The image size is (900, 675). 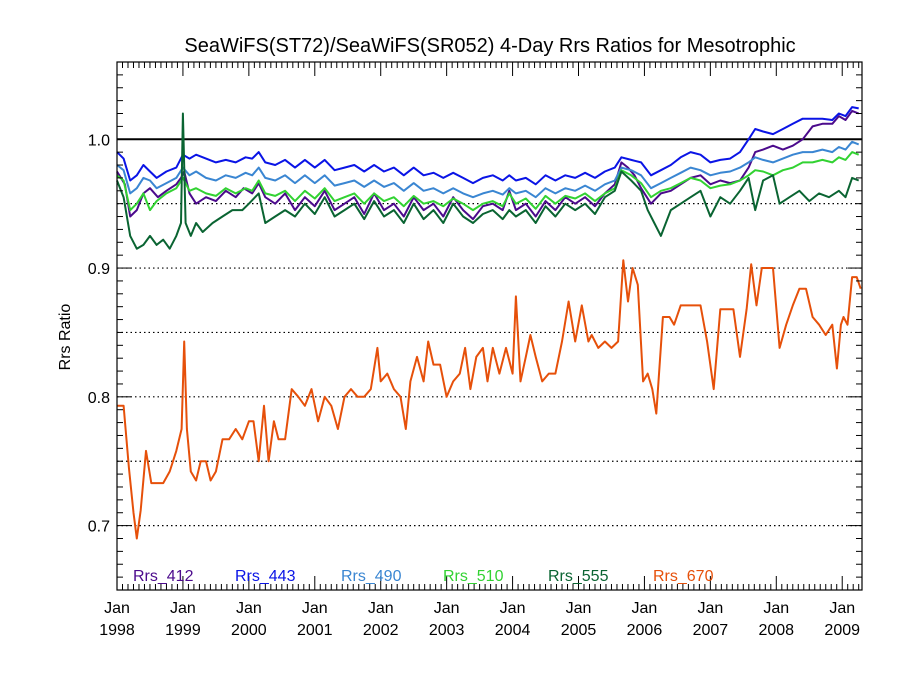 What do you see at coordinates (842, 630) in the screenshot?
I see `x-tick-label-year: 2009` at bounding box center [842, 630].